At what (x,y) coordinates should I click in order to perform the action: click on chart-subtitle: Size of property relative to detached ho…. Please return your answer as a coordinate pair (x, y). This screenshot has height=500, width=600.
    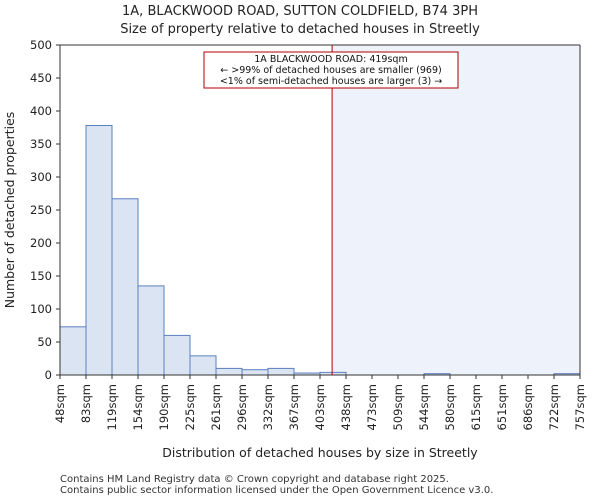
    Looking at the image, I should click on (300, 29).